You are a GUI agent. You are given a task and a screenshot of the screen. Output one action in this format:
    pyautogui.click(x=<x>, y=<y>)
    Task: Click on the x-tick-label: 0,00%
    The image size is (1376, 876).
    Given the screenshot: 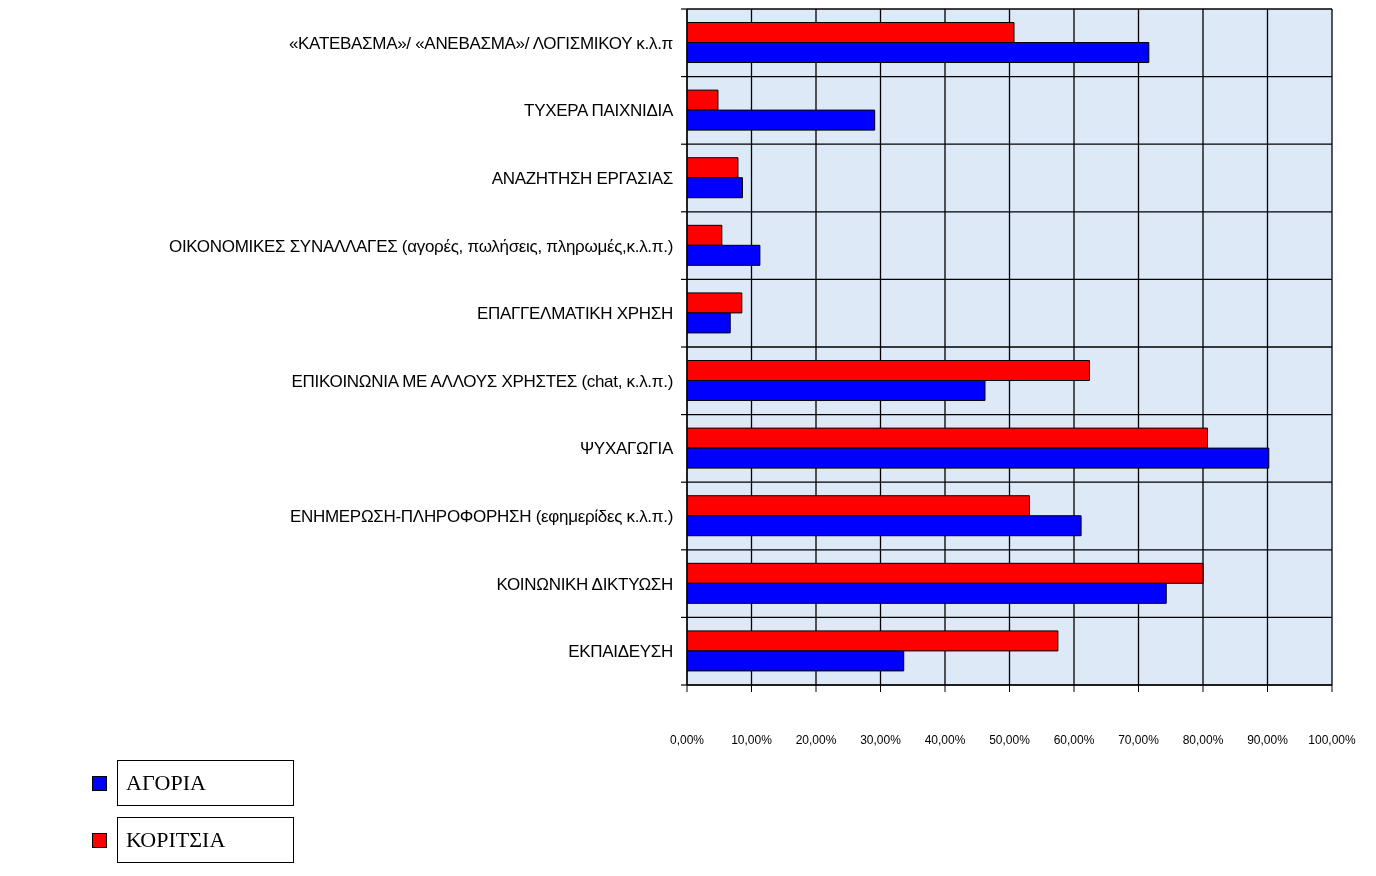 What is the action you would take?
    pyautogui.click(x=687, y=739)
    